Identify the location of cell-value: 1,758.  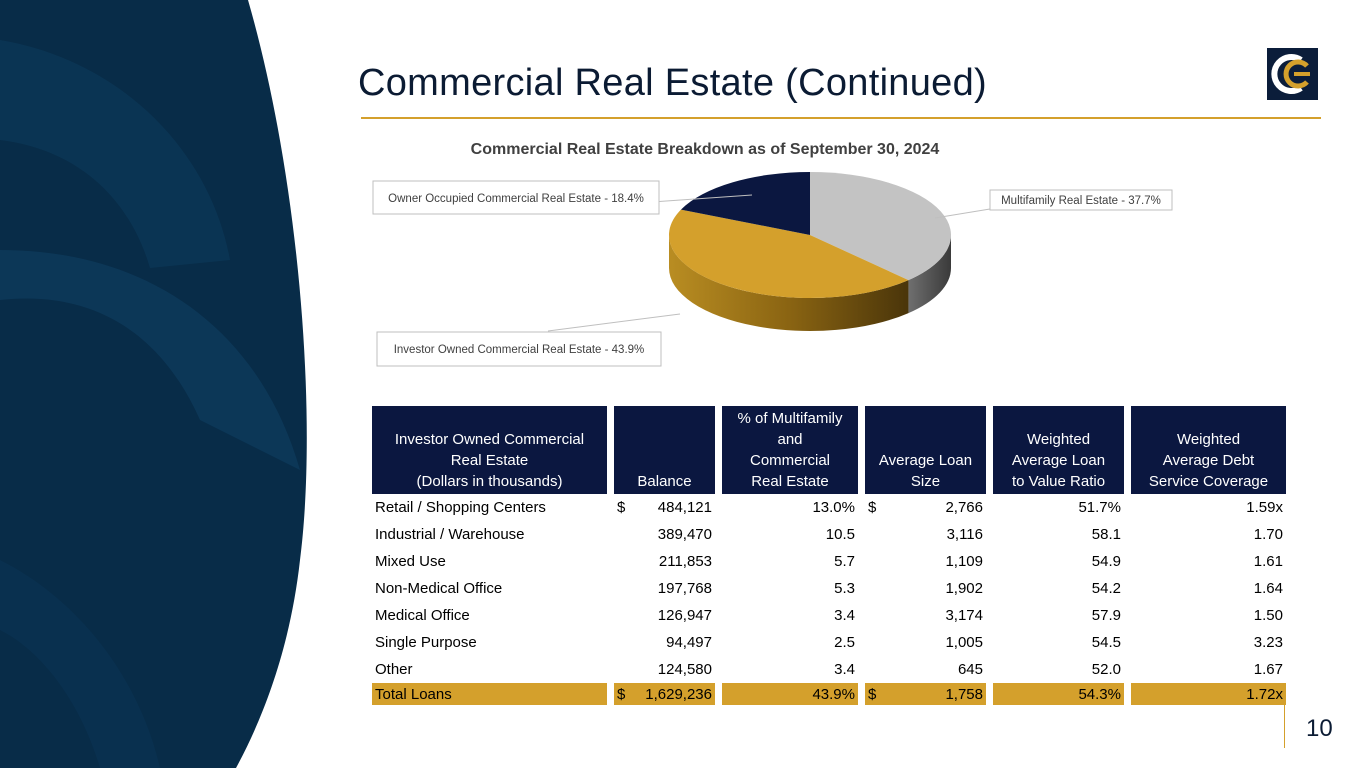
(964, 694).